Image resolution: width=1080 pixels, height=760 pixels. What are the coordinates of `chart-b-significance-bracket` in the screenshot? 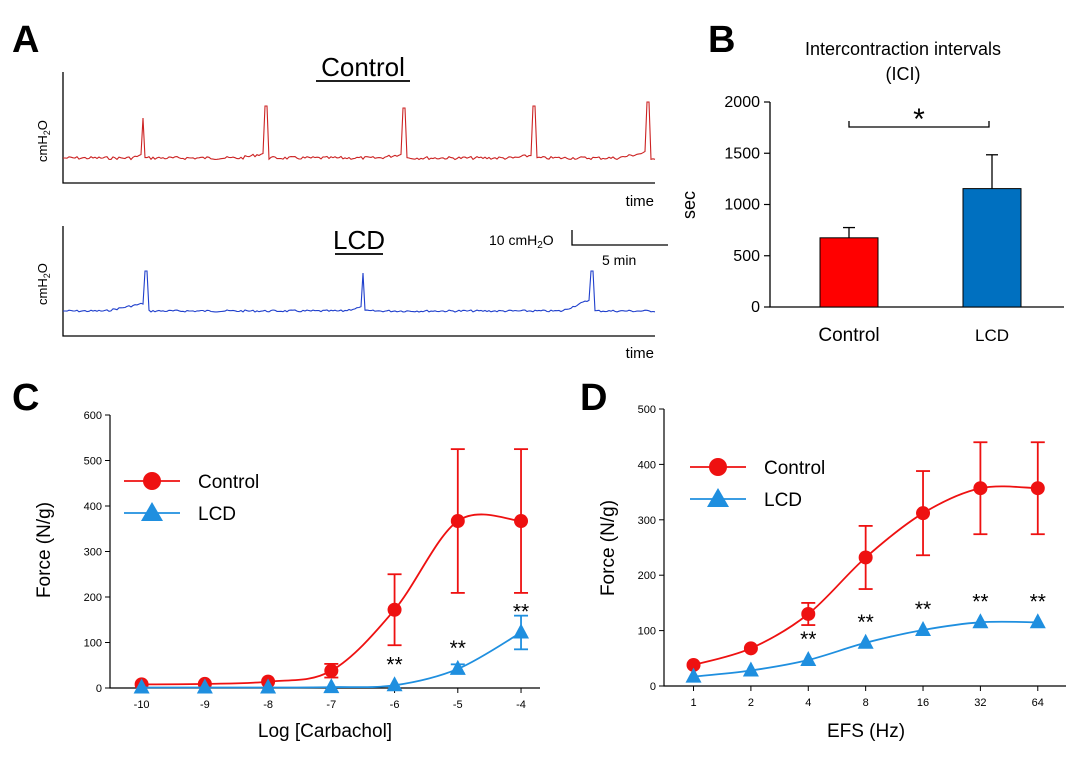 It's located at (919, 124).